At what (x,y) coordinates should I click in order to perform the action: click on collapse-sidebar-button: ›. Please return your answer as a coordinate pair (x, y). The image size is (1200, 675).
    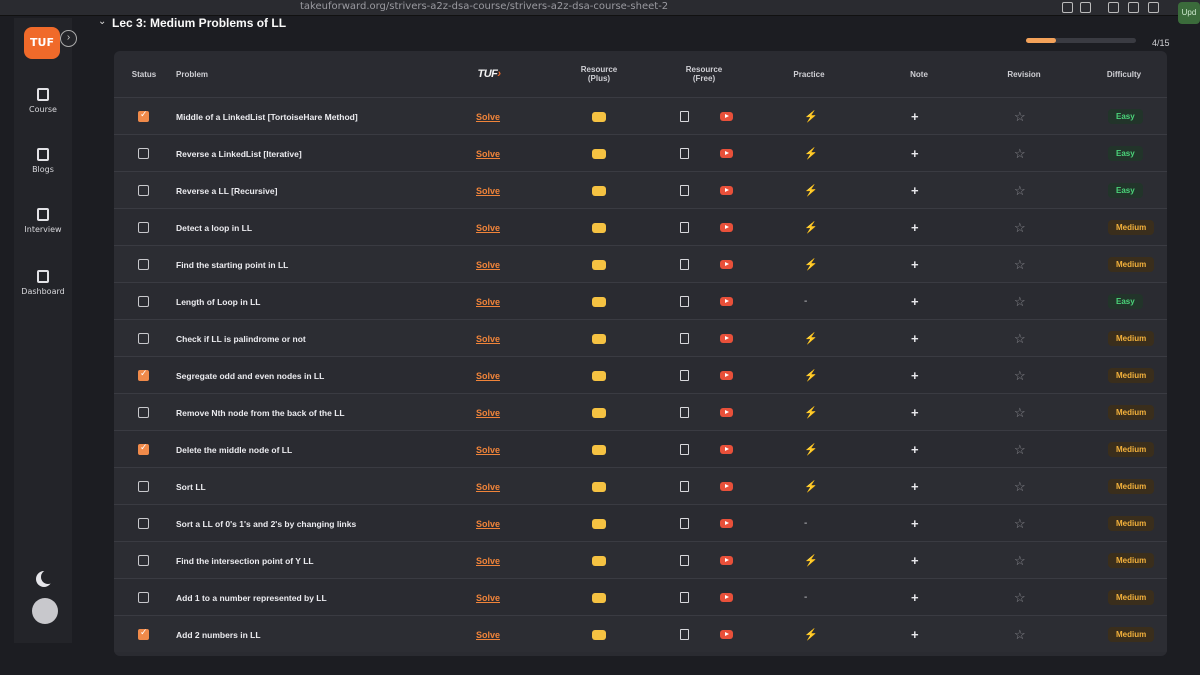
    Looking at the image, I should click on (68, 38).